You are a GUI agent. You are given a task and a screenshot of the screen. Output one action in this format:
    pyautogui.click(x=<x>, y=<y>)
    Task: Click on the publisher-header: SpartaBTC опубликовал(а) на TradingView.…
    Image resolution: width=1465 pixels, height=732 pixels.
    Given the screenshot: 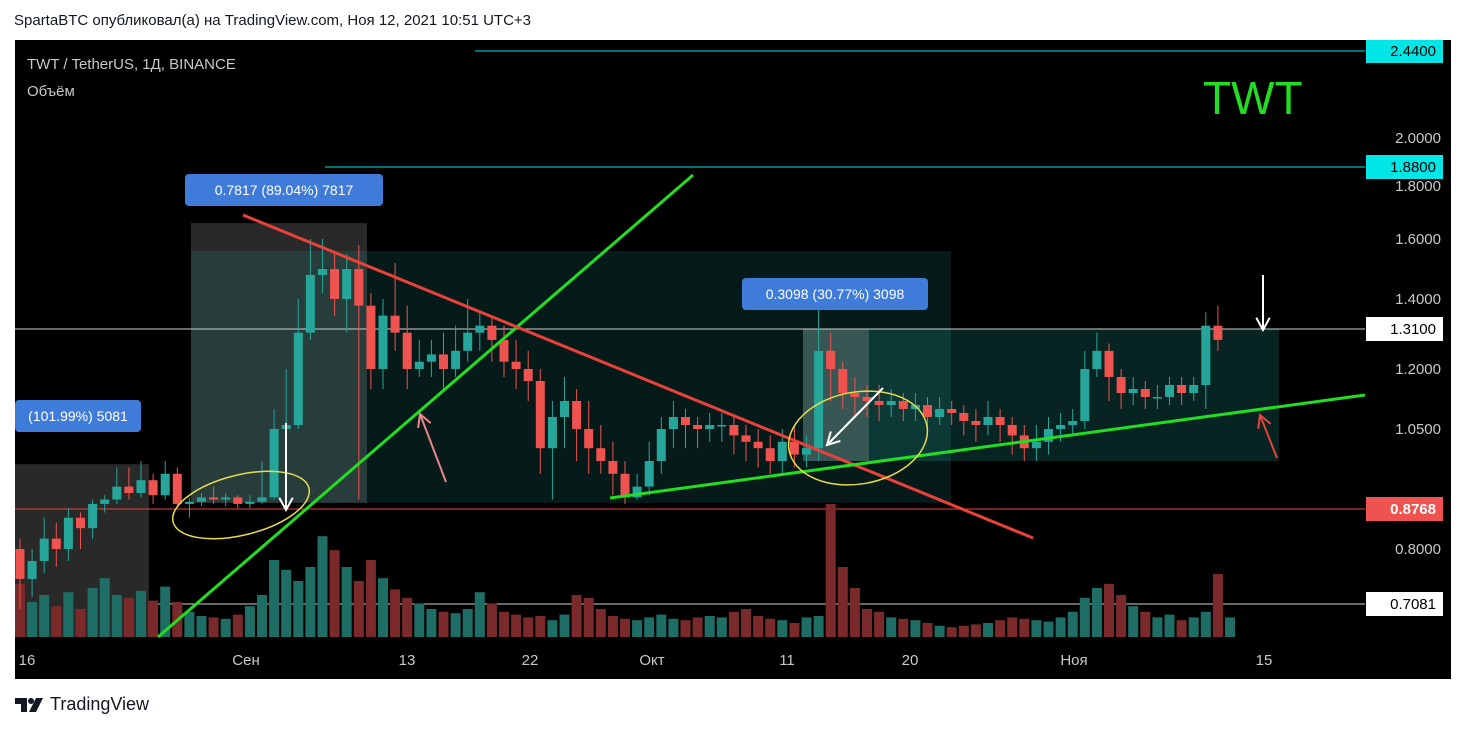 What is the action you would take?
    pyautogui.click(x=273, y=20)
    